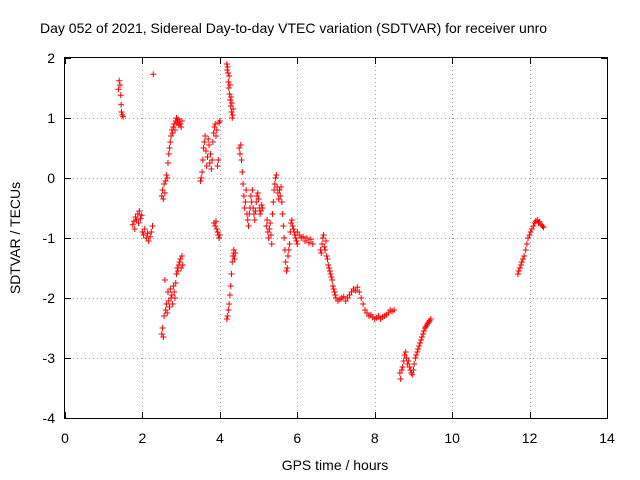  What do you see at coordinates (65, 438) in the screenshot?
I see `x-tick-label: 0` at bounding box center [65, 438].